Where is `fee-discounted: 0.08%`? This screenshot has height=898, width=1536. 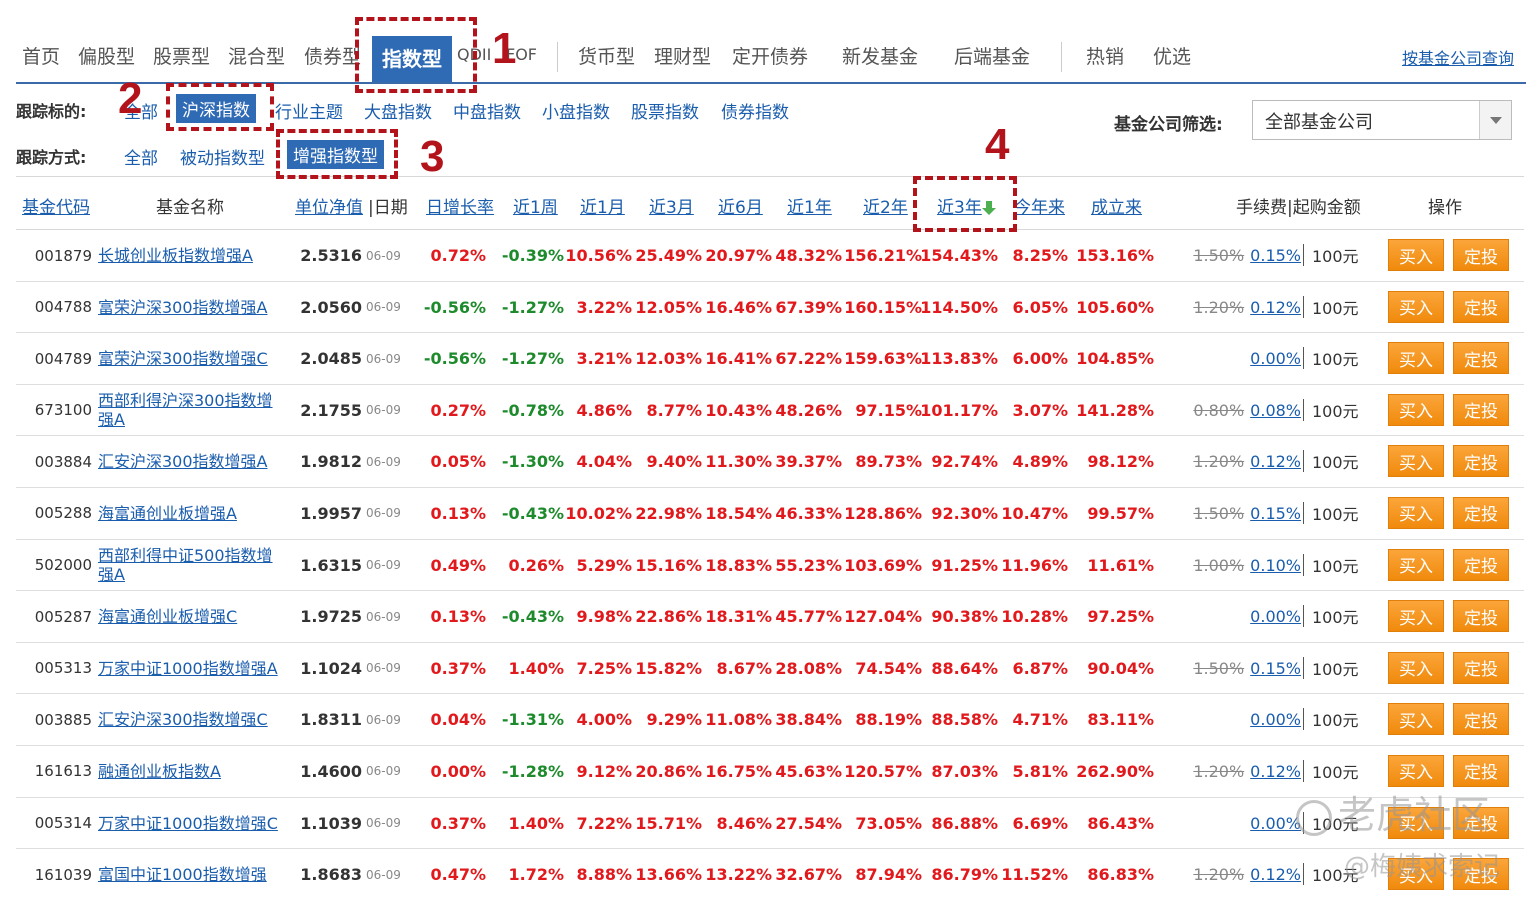
fee-discounted: 0.08% is located at coordinates (1275, 410).